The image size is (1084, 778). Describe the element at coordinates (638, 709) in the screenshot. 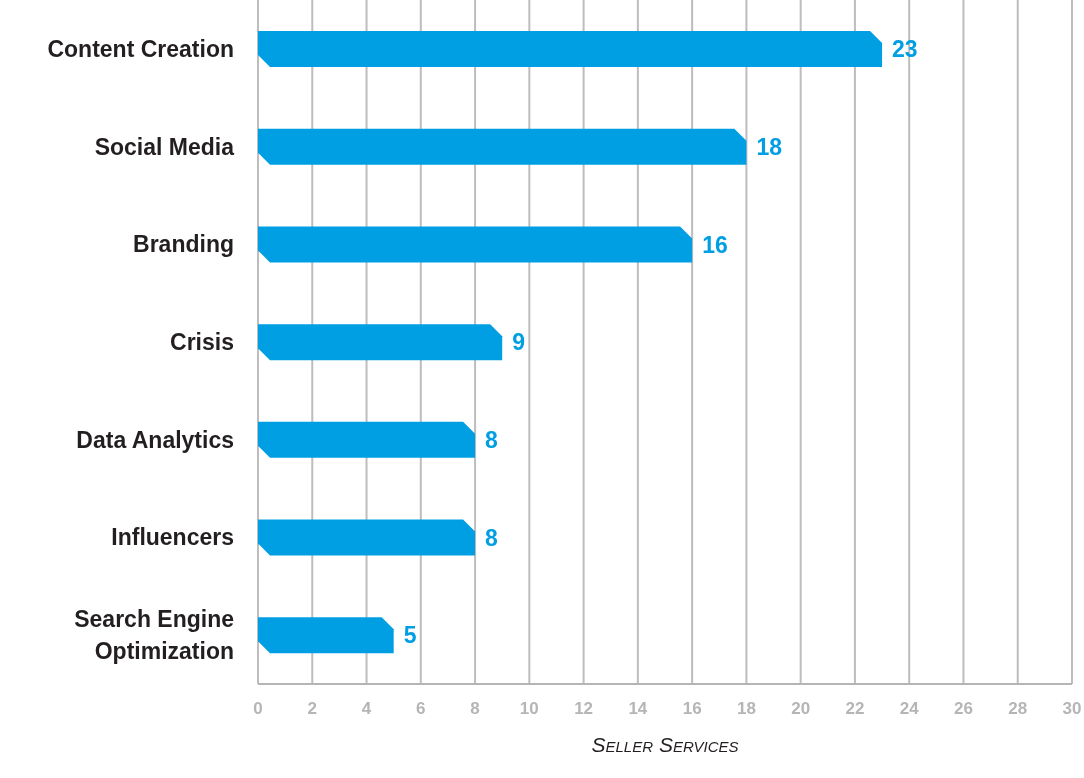

I see `x-tick-label: 14` at that location.